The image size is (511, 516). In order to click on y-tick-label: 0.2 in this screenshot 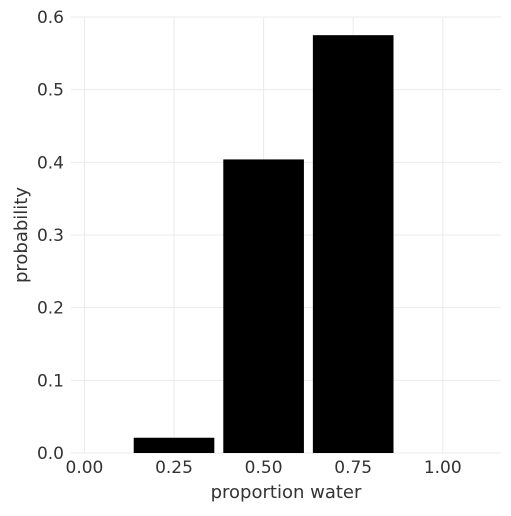, I will do `click(50, 309)`.